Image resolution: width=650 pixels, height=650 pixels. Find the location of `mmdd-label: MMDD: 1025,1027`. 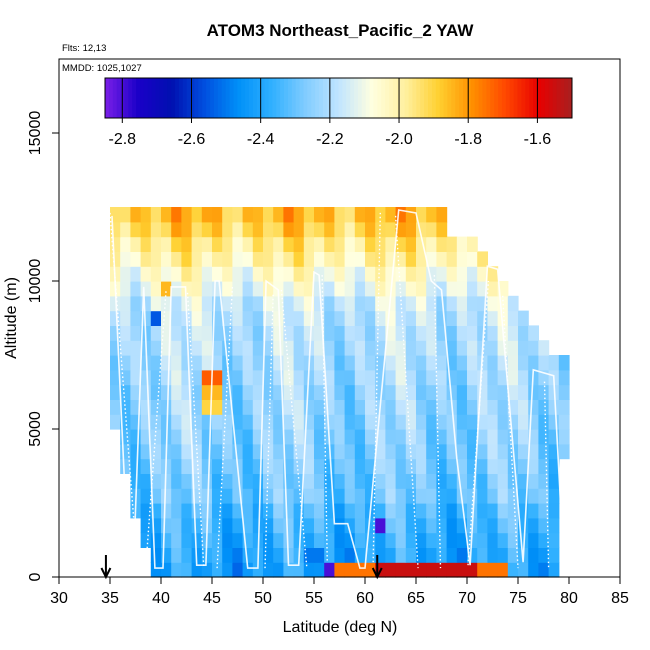

mmdd-label: MMDD: 1025,1027 is located at coordinates (102, 68).